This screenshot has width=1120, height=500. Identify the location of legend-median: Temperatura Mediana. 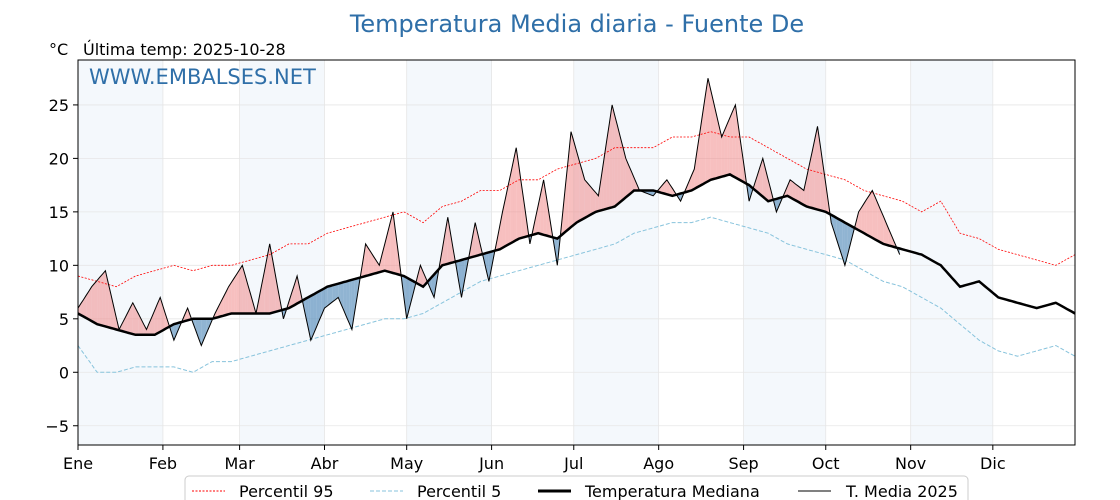
(672, 491).